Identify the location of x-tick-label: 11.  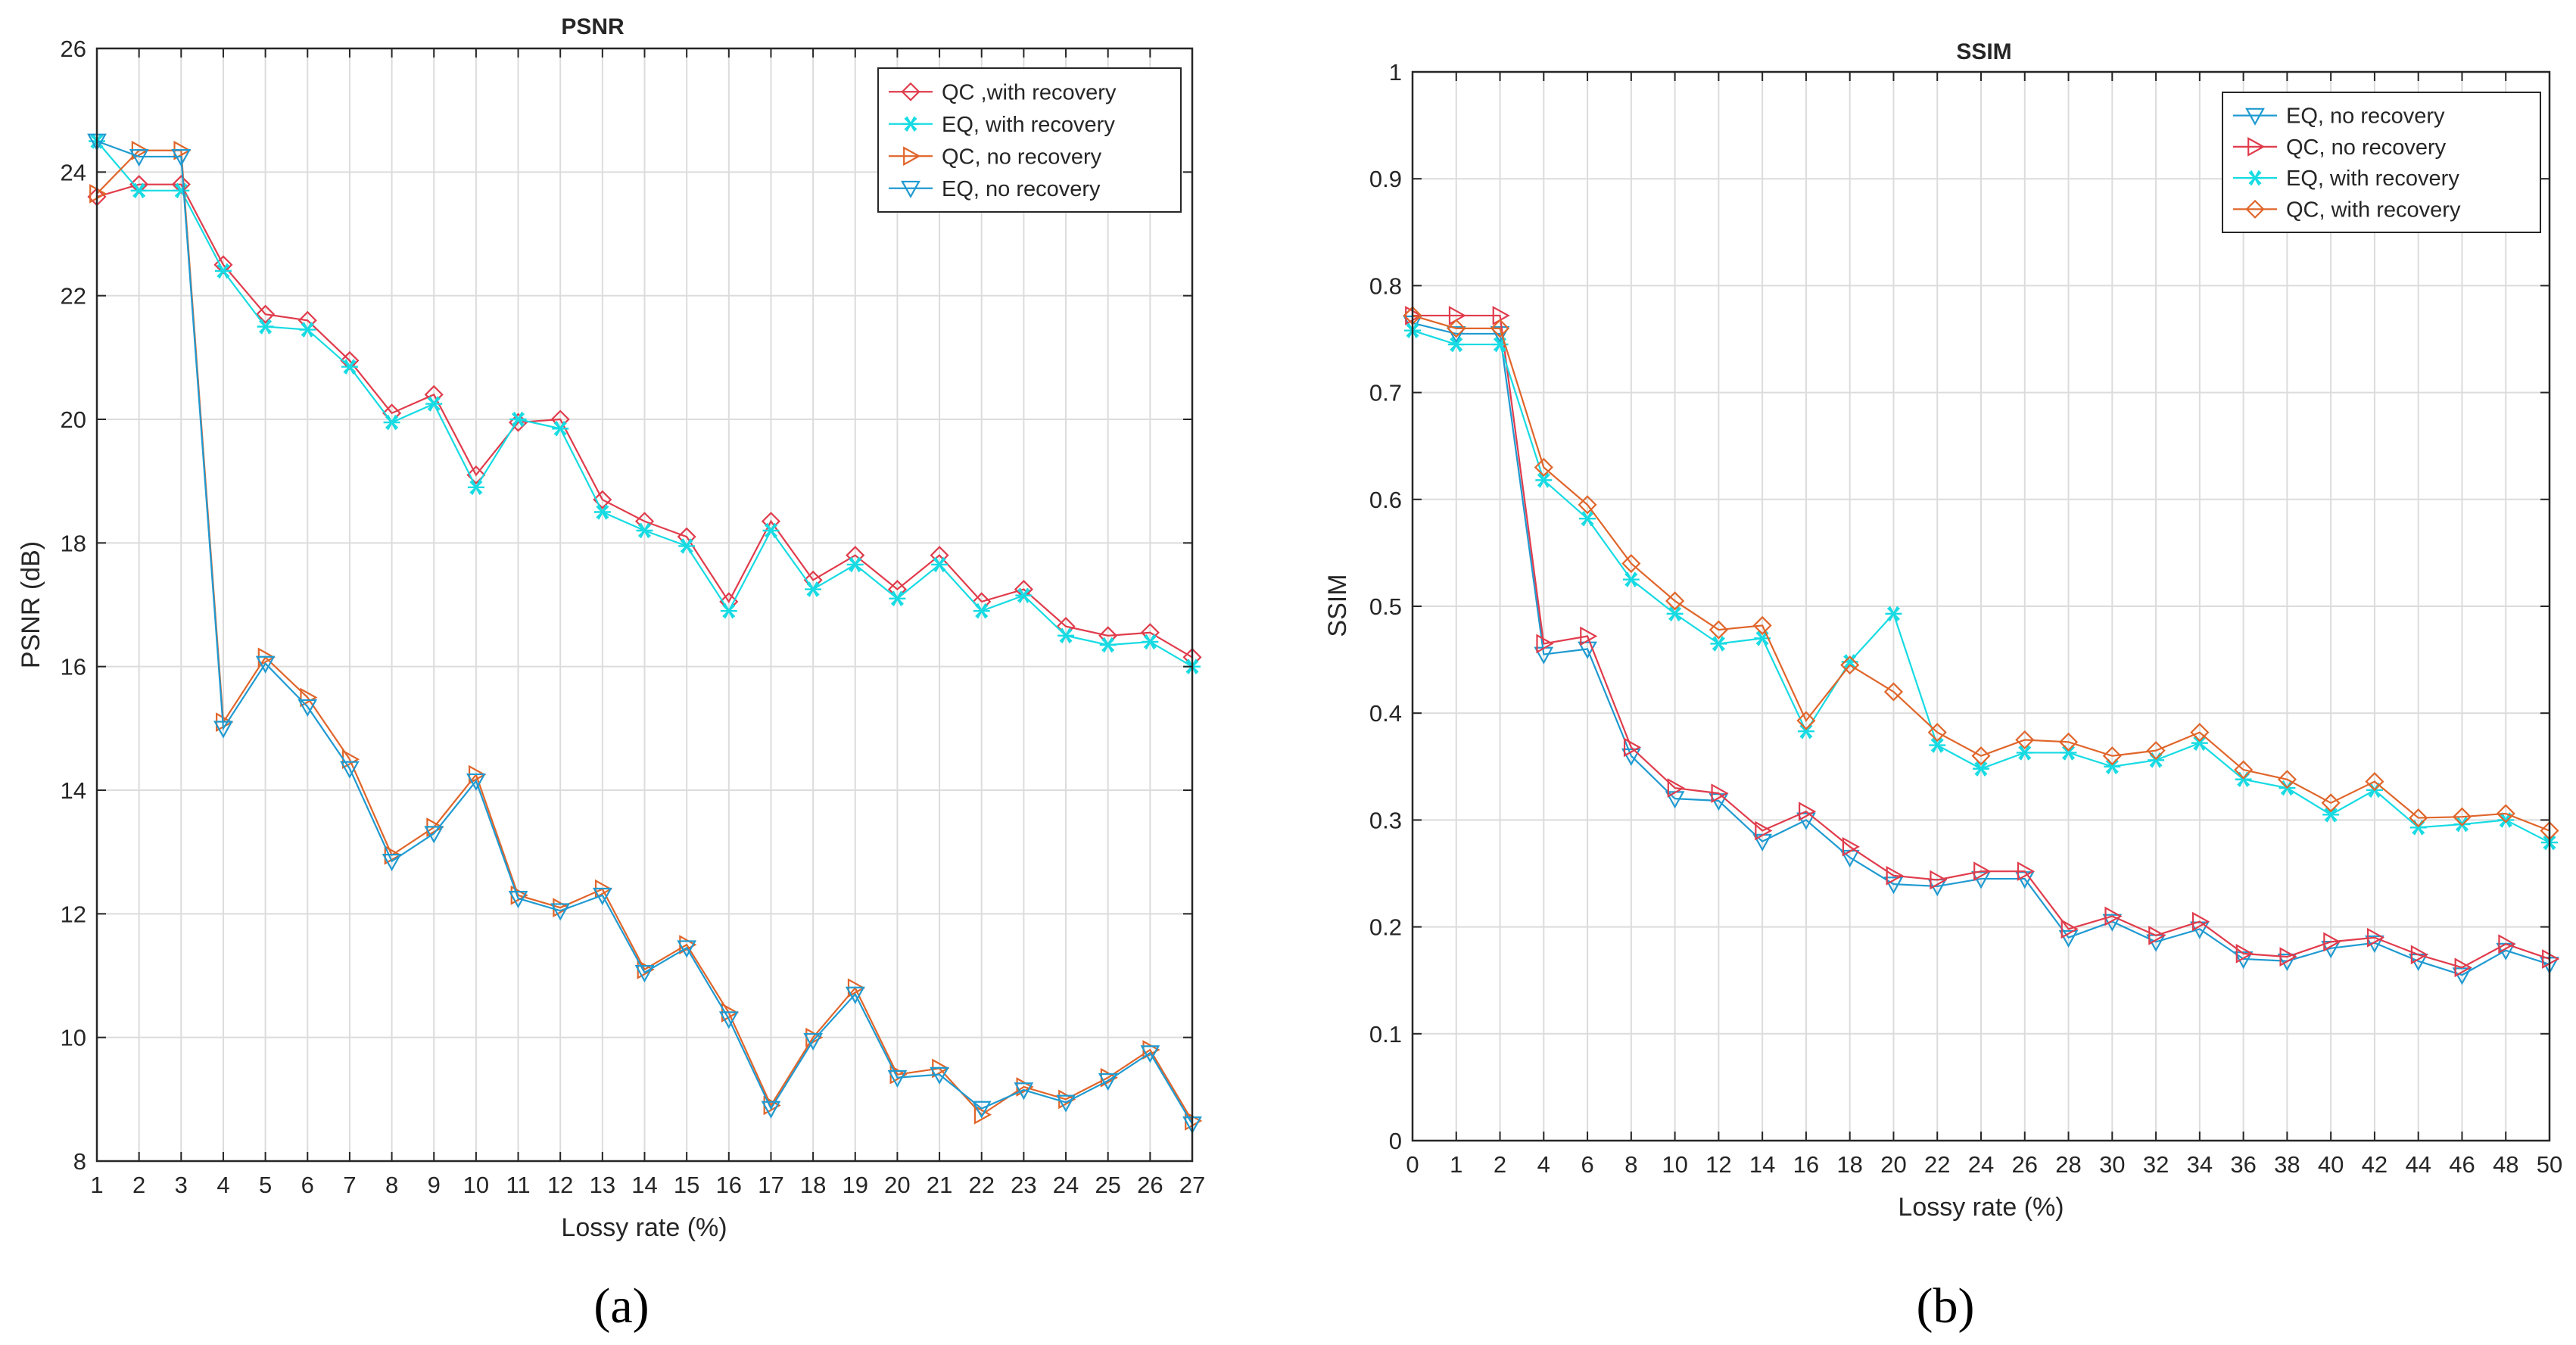
(518, 1185).